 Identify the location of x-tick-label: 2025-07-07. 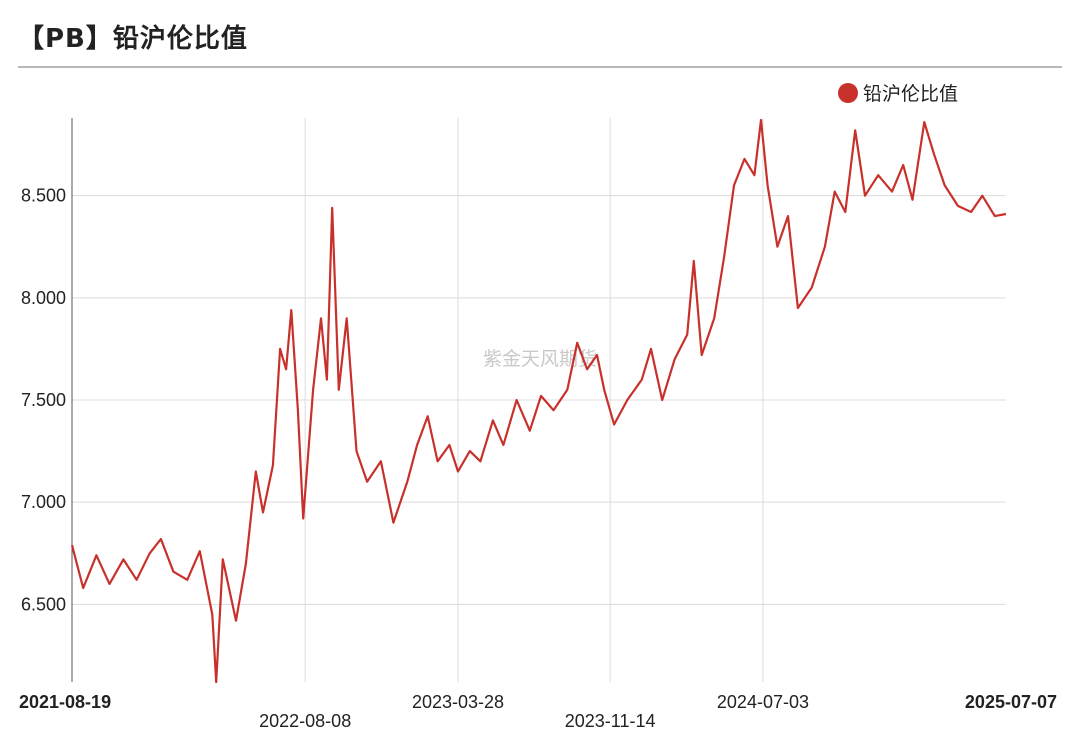
(1011, 702).